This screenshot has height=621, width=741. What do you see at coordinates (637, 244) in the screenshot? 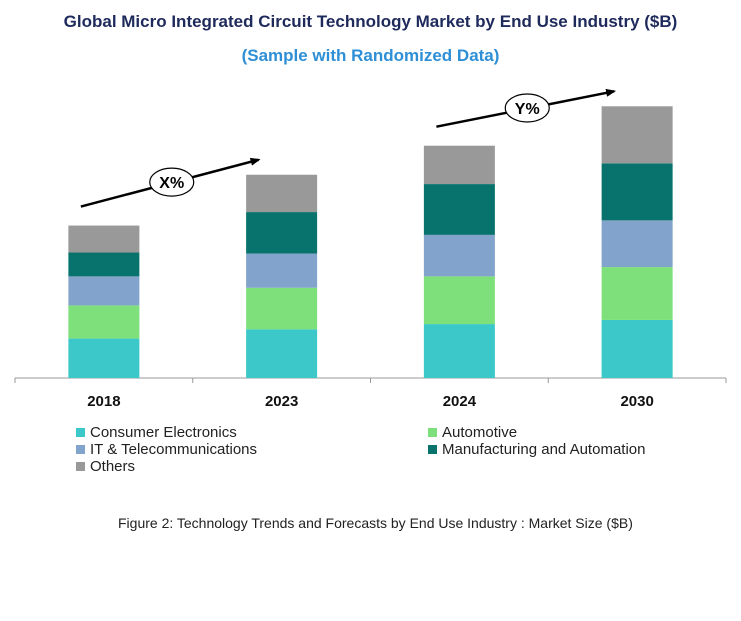
I see `bar-segment-it-telecommunications-2030` at bounding box center [637, 244].